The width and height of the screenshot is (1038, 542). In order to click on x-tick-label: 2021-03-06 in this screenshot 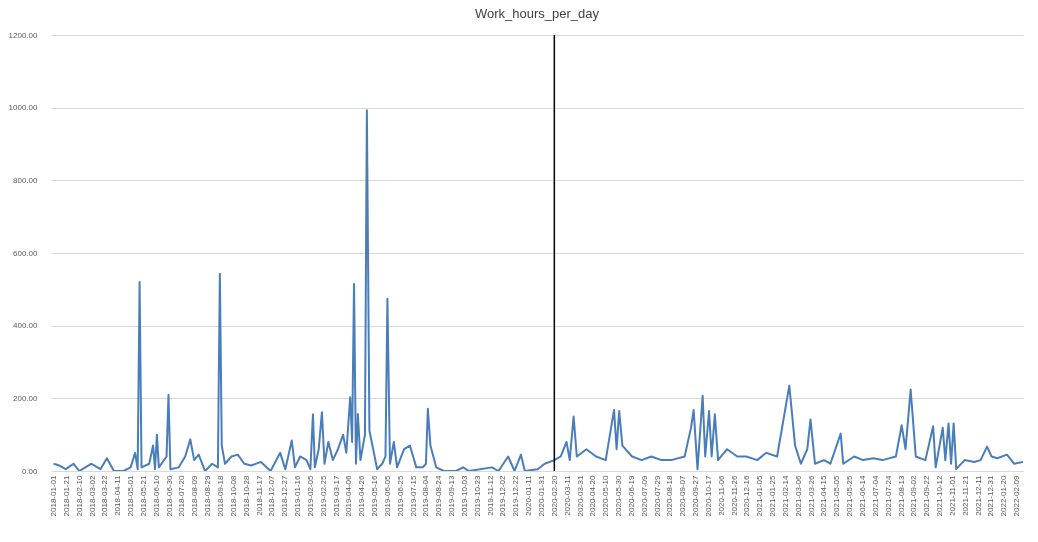, I will do `click(798, 495)`.